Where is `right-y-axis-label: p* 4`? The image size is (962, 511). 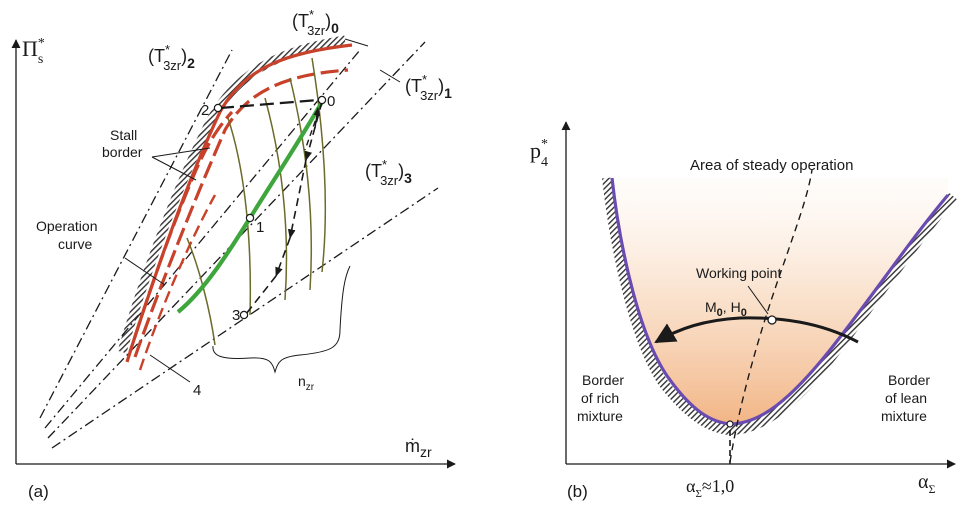
right-y-axis-label: p* 4 is located at coordinates (539, 153).